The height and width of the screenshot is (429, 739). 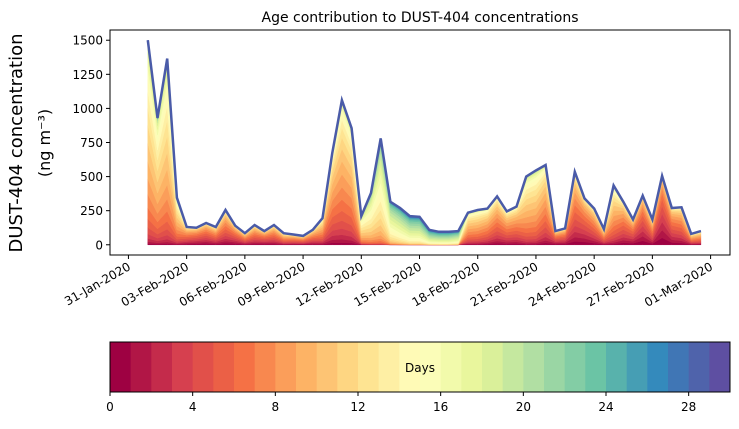 What do you see at coordinates (91, 211) in the screenshot?
I see `y-tick-label: 250` at bounding box center [91, 211].